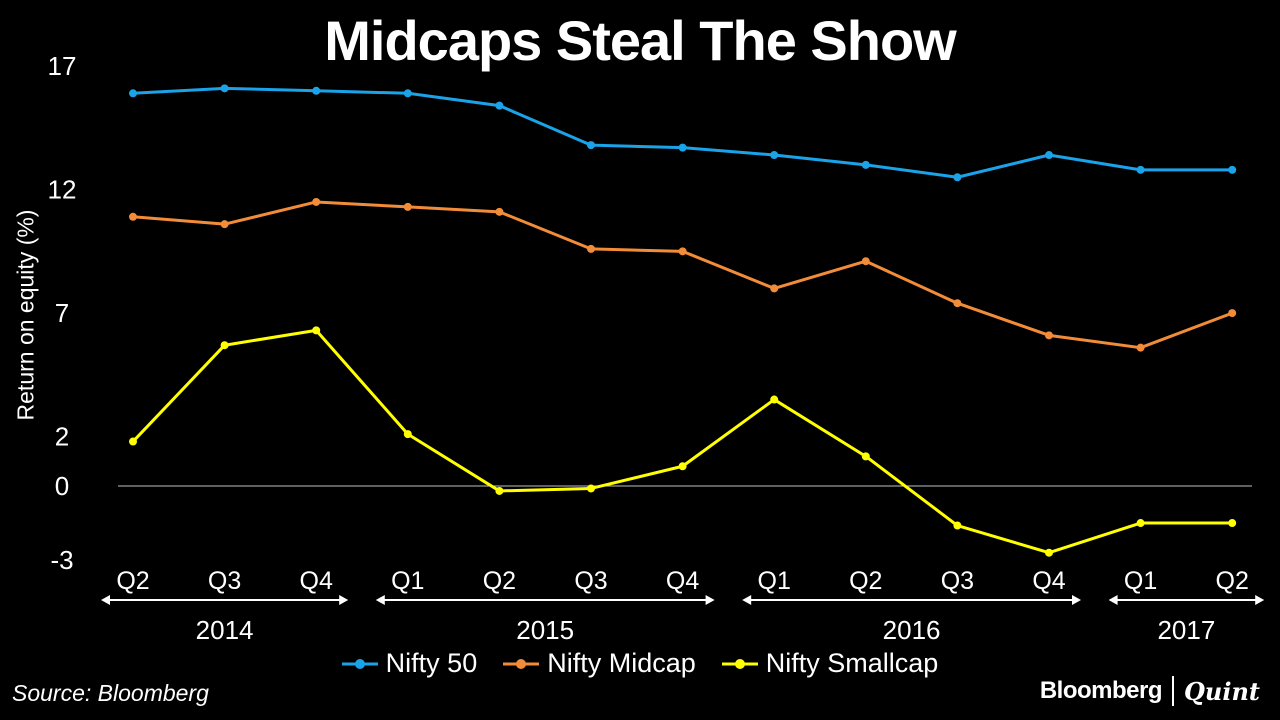  Describe the element at coordinates (1186, 630) in the screenshot. I see `year-label: 2017` at that location.